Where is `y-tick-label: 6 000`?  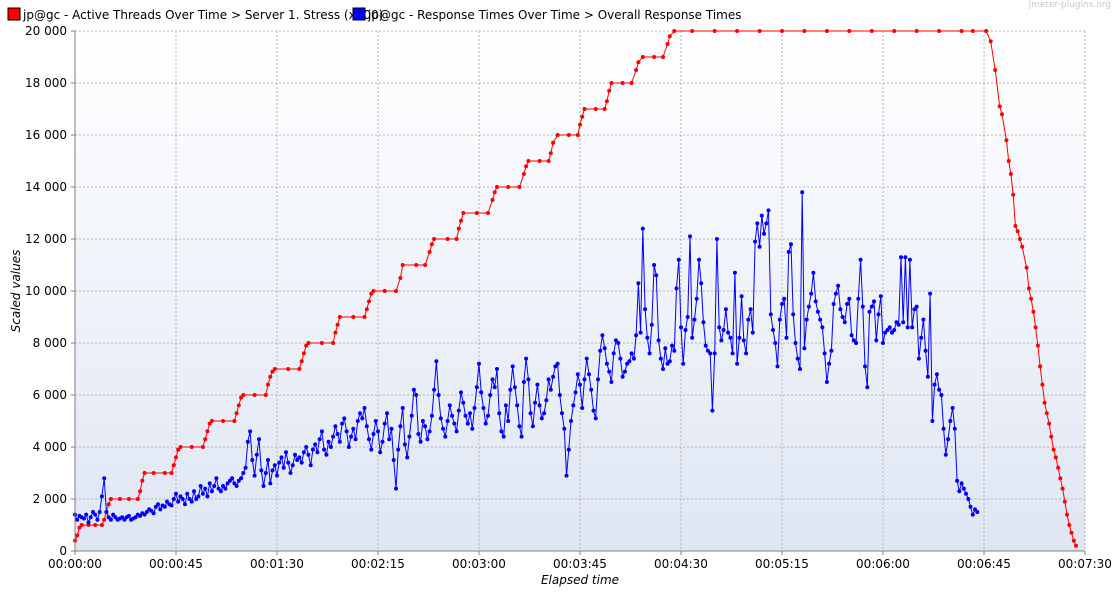
y-tick-label: 6 000 is located at coordinates (50, 395).